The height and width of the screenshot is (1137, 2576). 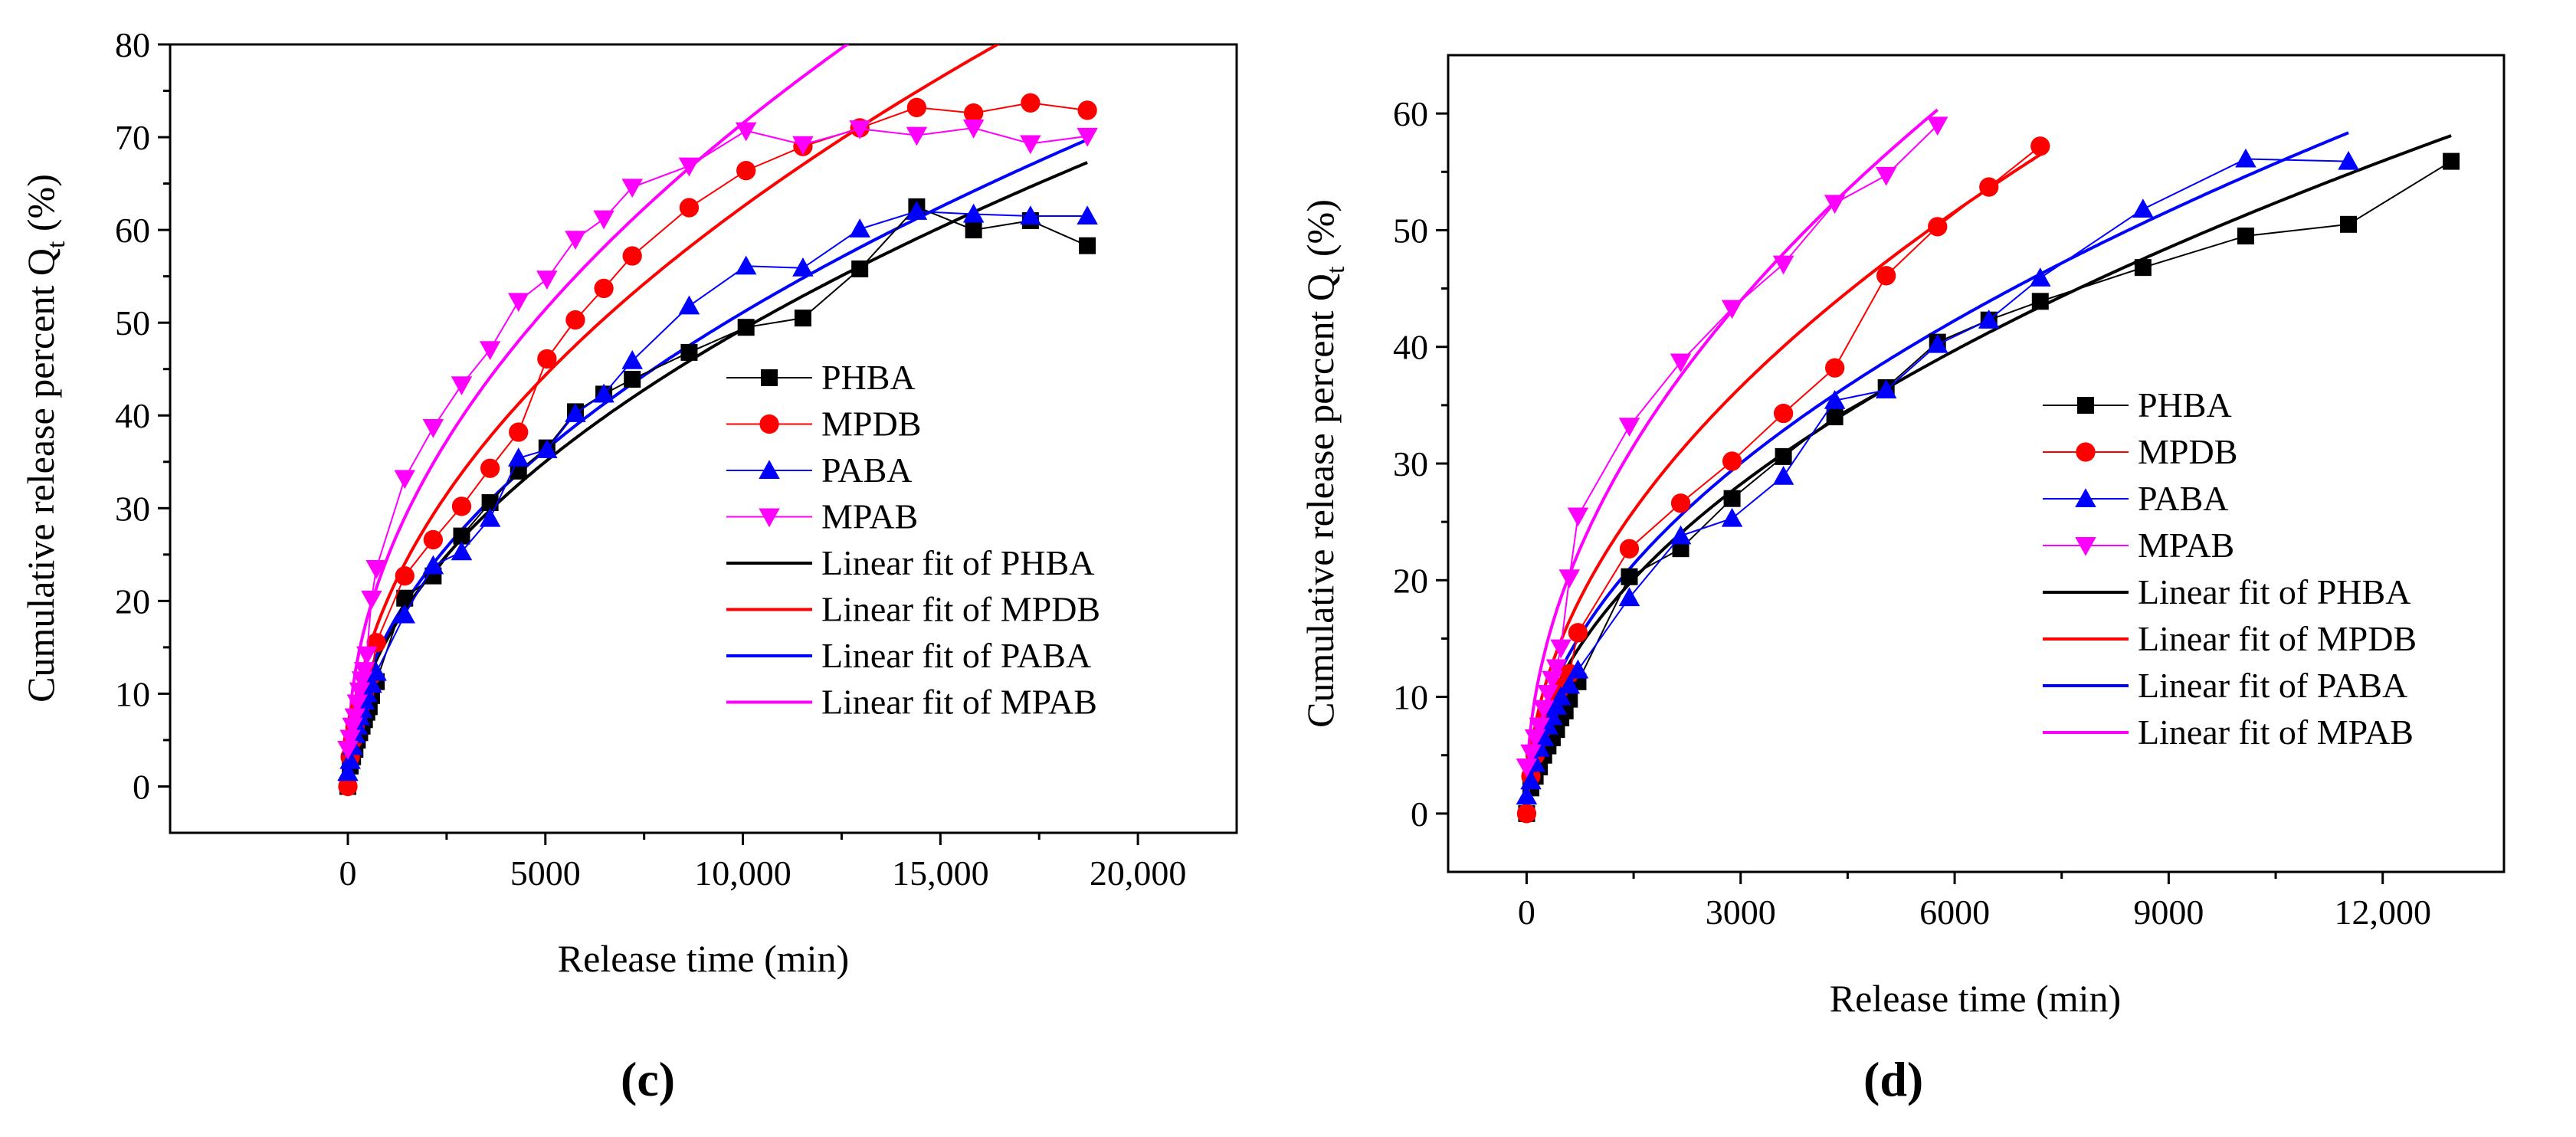 What do you see at coordinates (648, 1079) in the screenshot?
I see `panel-label-c: (c)` at bounding box center [648, 1079].